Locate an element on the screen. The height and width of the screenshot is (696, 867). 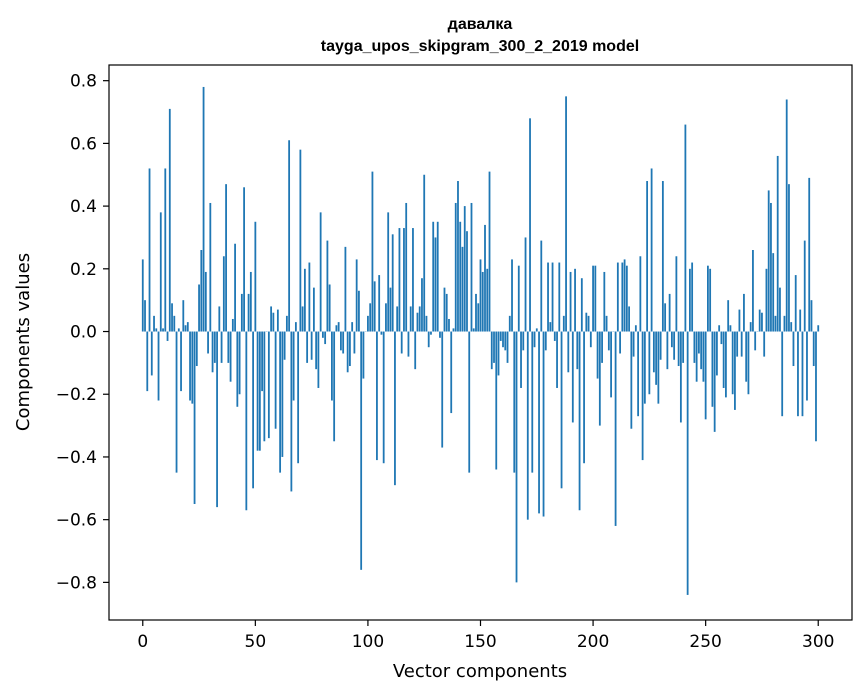
y-tick-label: 0.8 is located at coordinates (83, 82).